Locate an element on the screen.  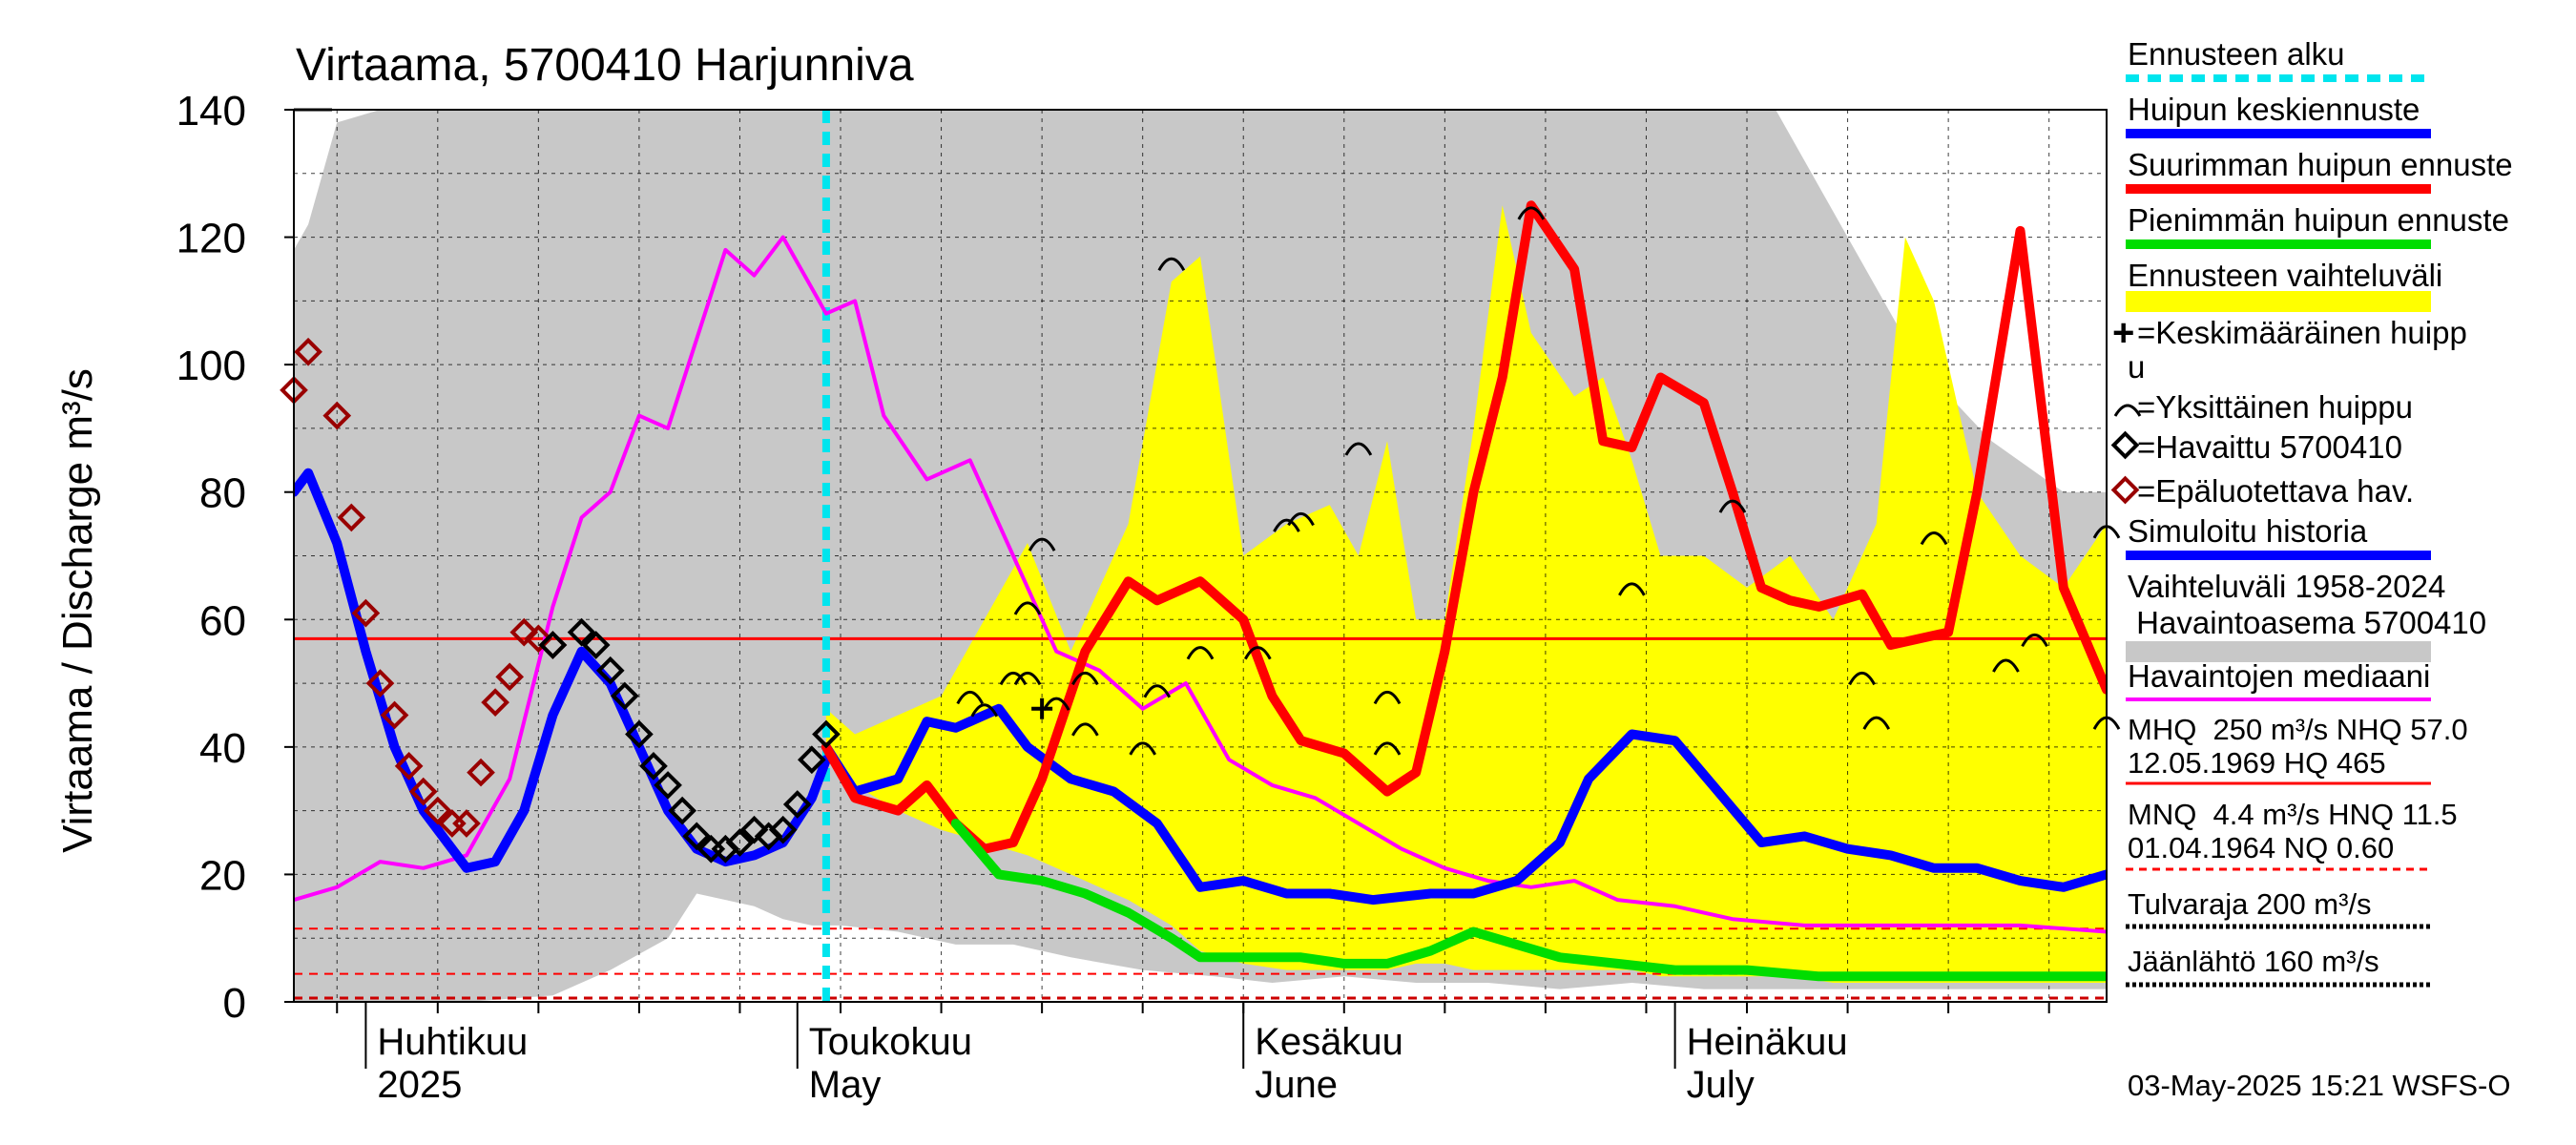
legend-unreliable-symbol is located at coordinates (2125, 490).